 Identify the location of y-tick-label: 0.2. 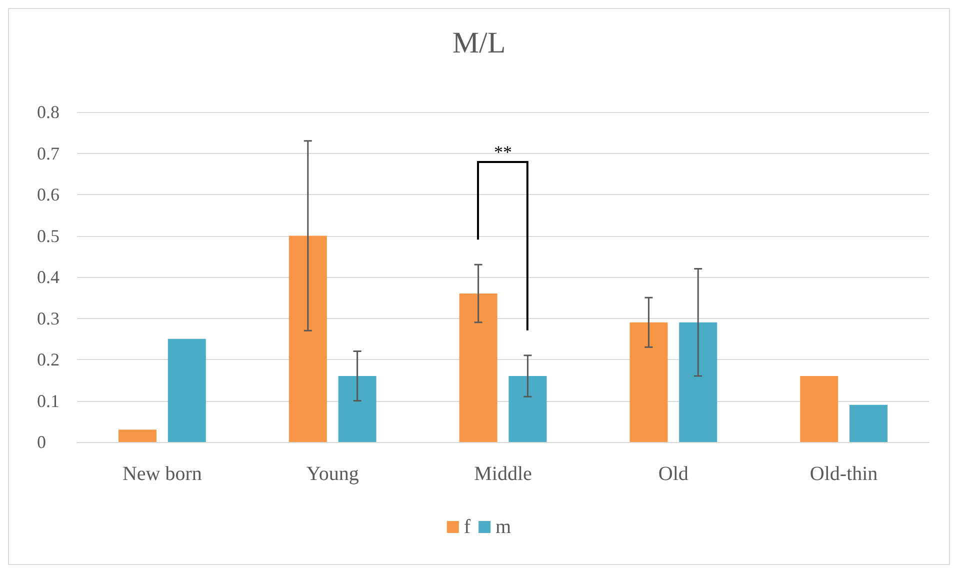
(48, 360).